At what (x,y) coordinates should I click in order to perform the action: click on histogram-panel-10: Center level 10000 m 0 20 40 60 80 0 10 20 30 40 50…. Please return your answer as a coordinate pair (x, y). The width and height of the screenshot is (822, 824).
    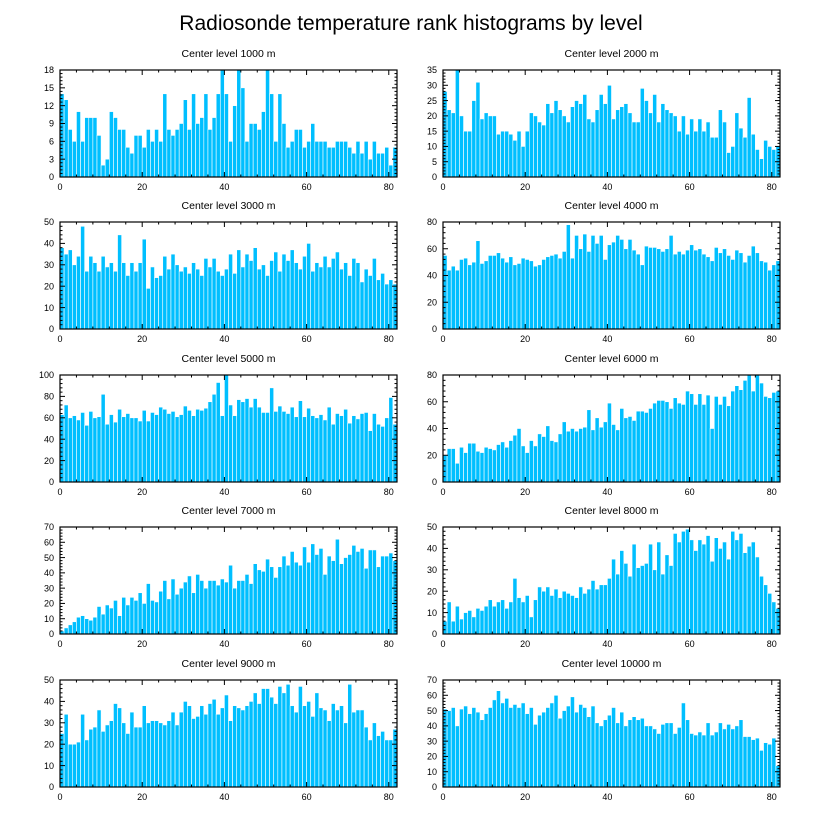
    Looking at the image, I should click on (604, 730).